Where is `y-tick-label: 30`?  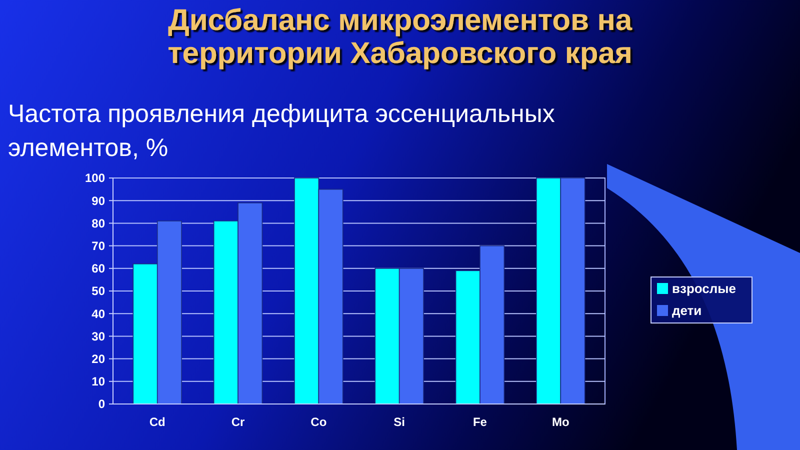 y-tick-label: 30 is located at coordinates (99, 336).